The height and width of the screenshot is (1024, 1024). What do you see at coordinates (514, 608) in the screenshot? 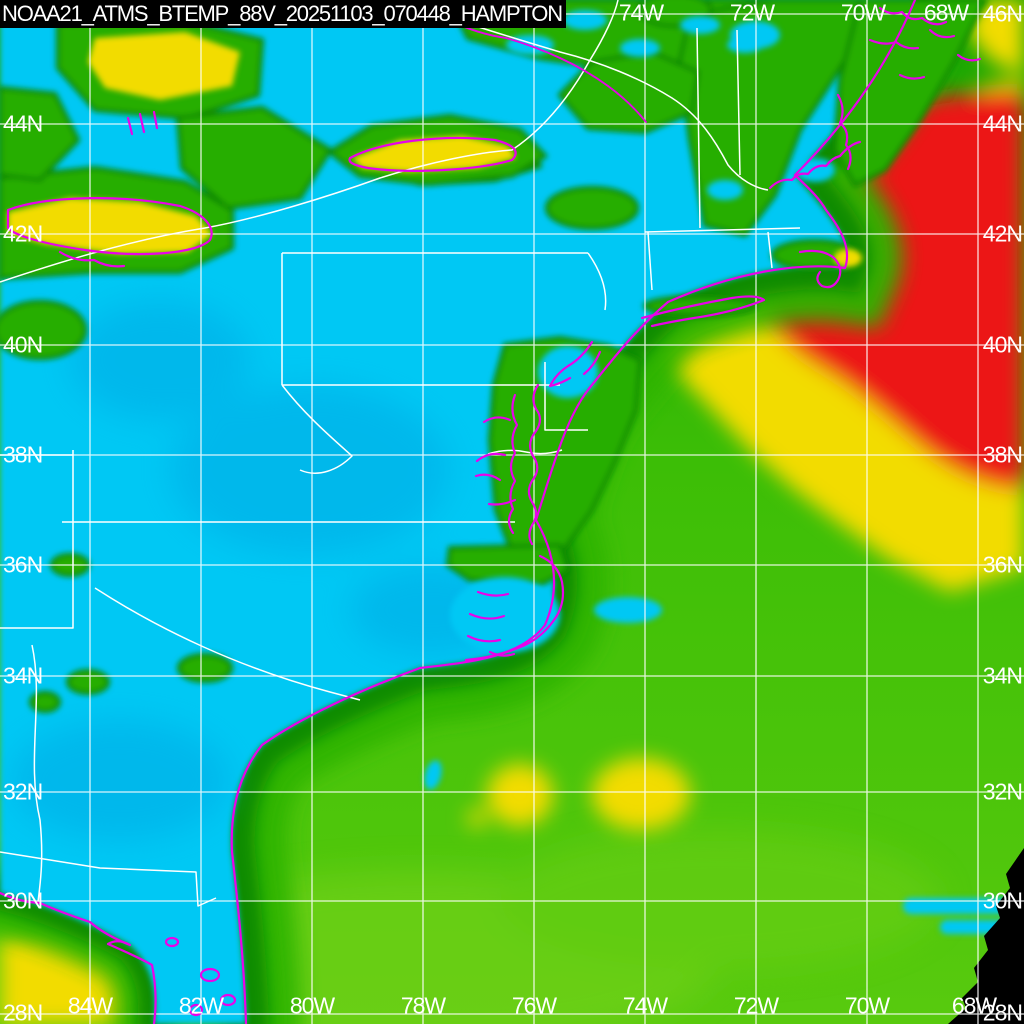
I see `outer-banks-sounds` at bounding box center [514, 608].